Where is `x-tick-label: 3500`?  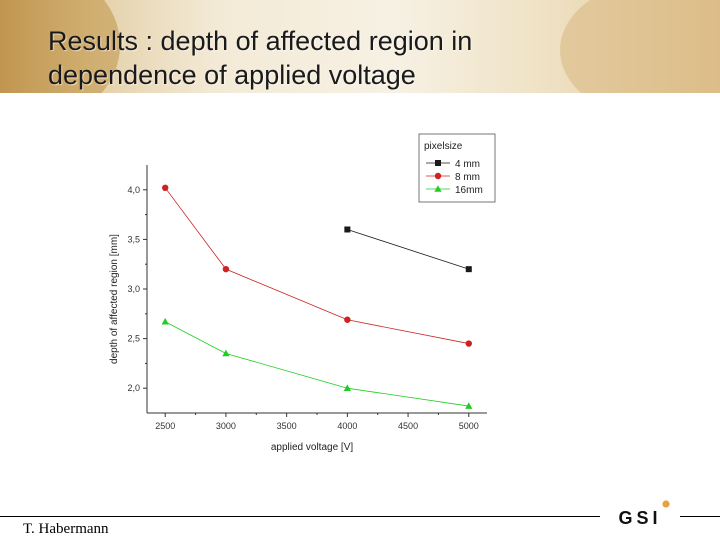
x-tick-label: 3500 is located at coordinates (287, 426).